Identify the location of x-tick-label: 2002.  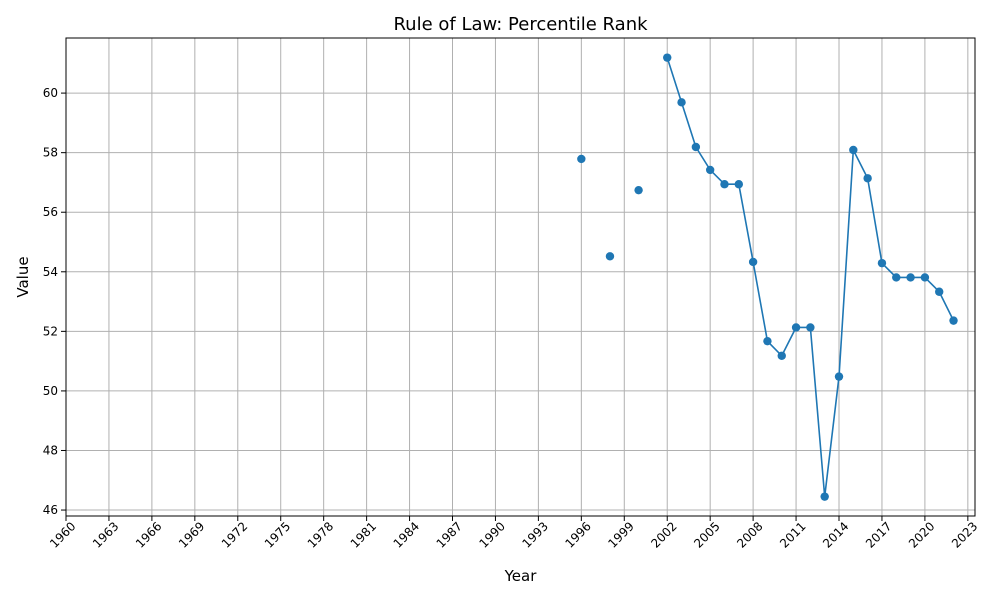
(663, 534).